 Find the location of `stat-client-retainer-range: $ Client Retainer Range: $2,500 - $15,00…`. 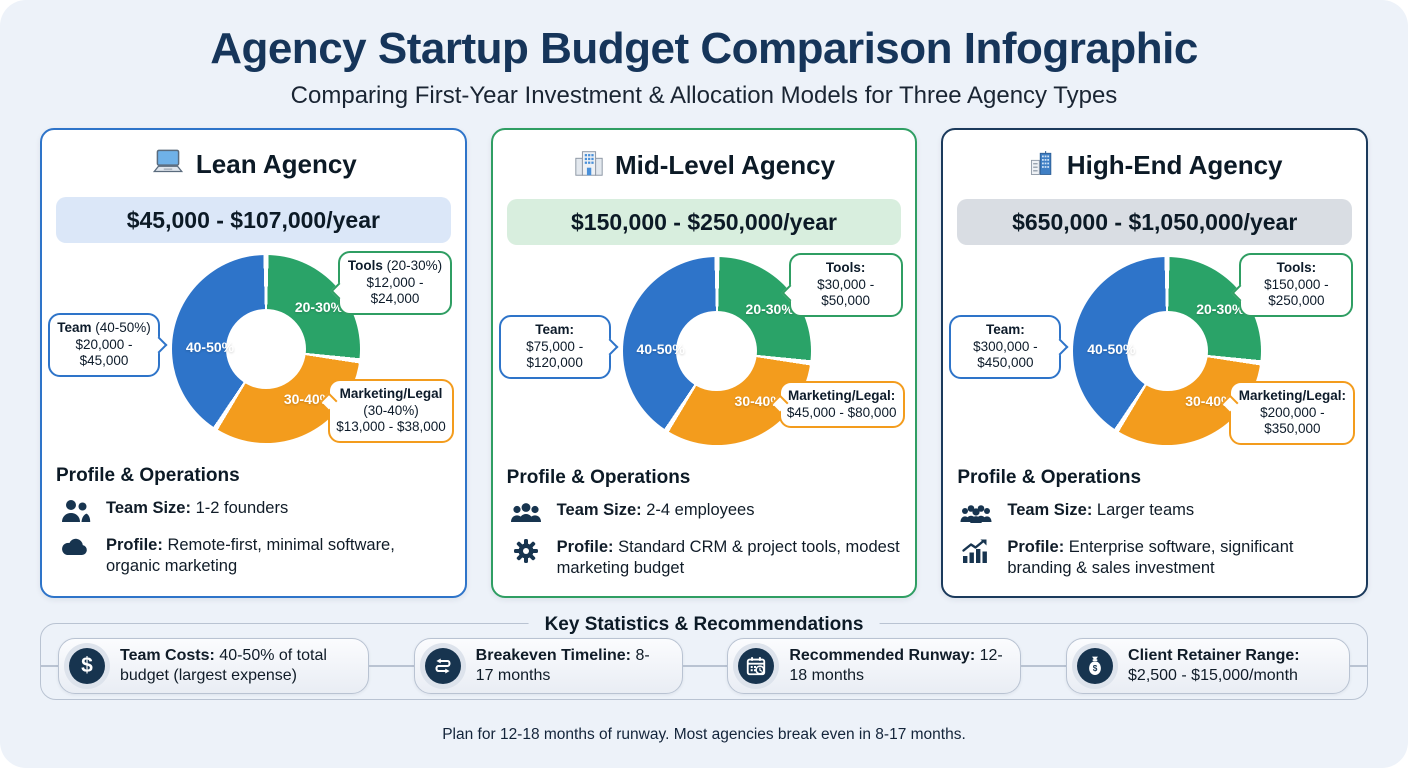

stat-client-retainer-range: $ Client Retainer Range: $2,500 - $15,00… is located at coordinates (1208, 666).